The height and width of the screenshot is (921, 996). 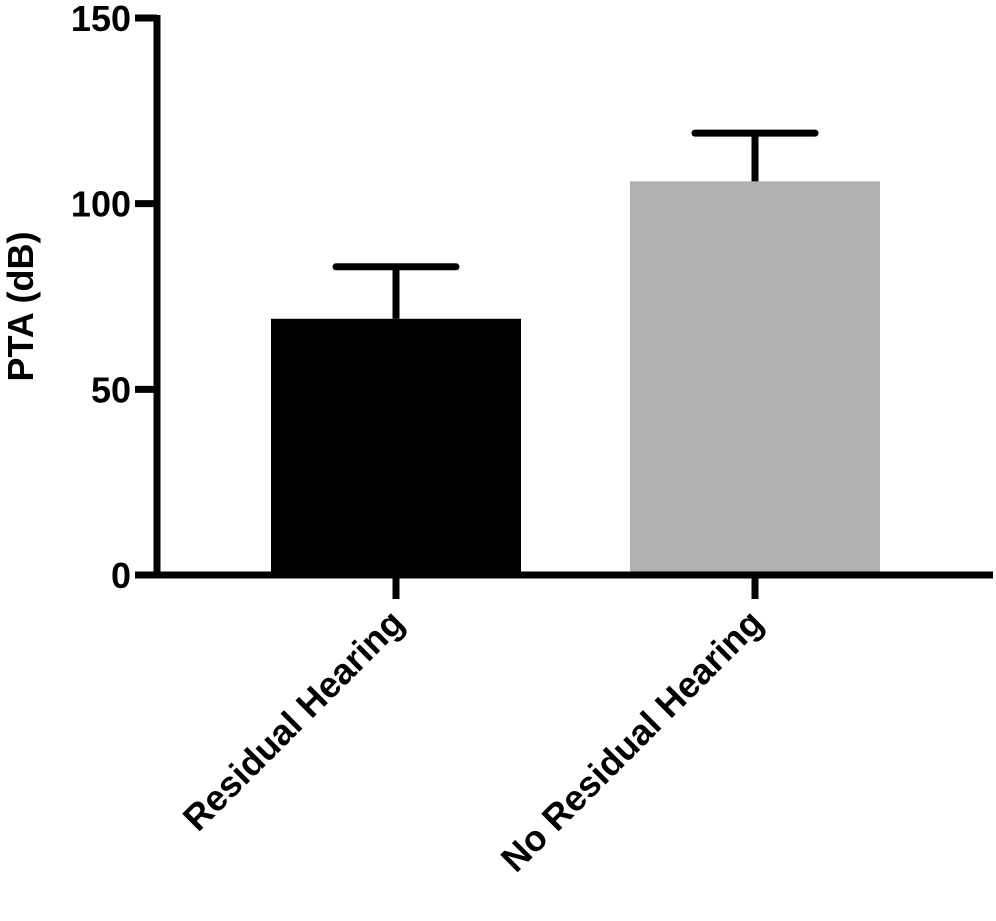 I want to click on y-tick-label: 150, so click(x=101, y=19).